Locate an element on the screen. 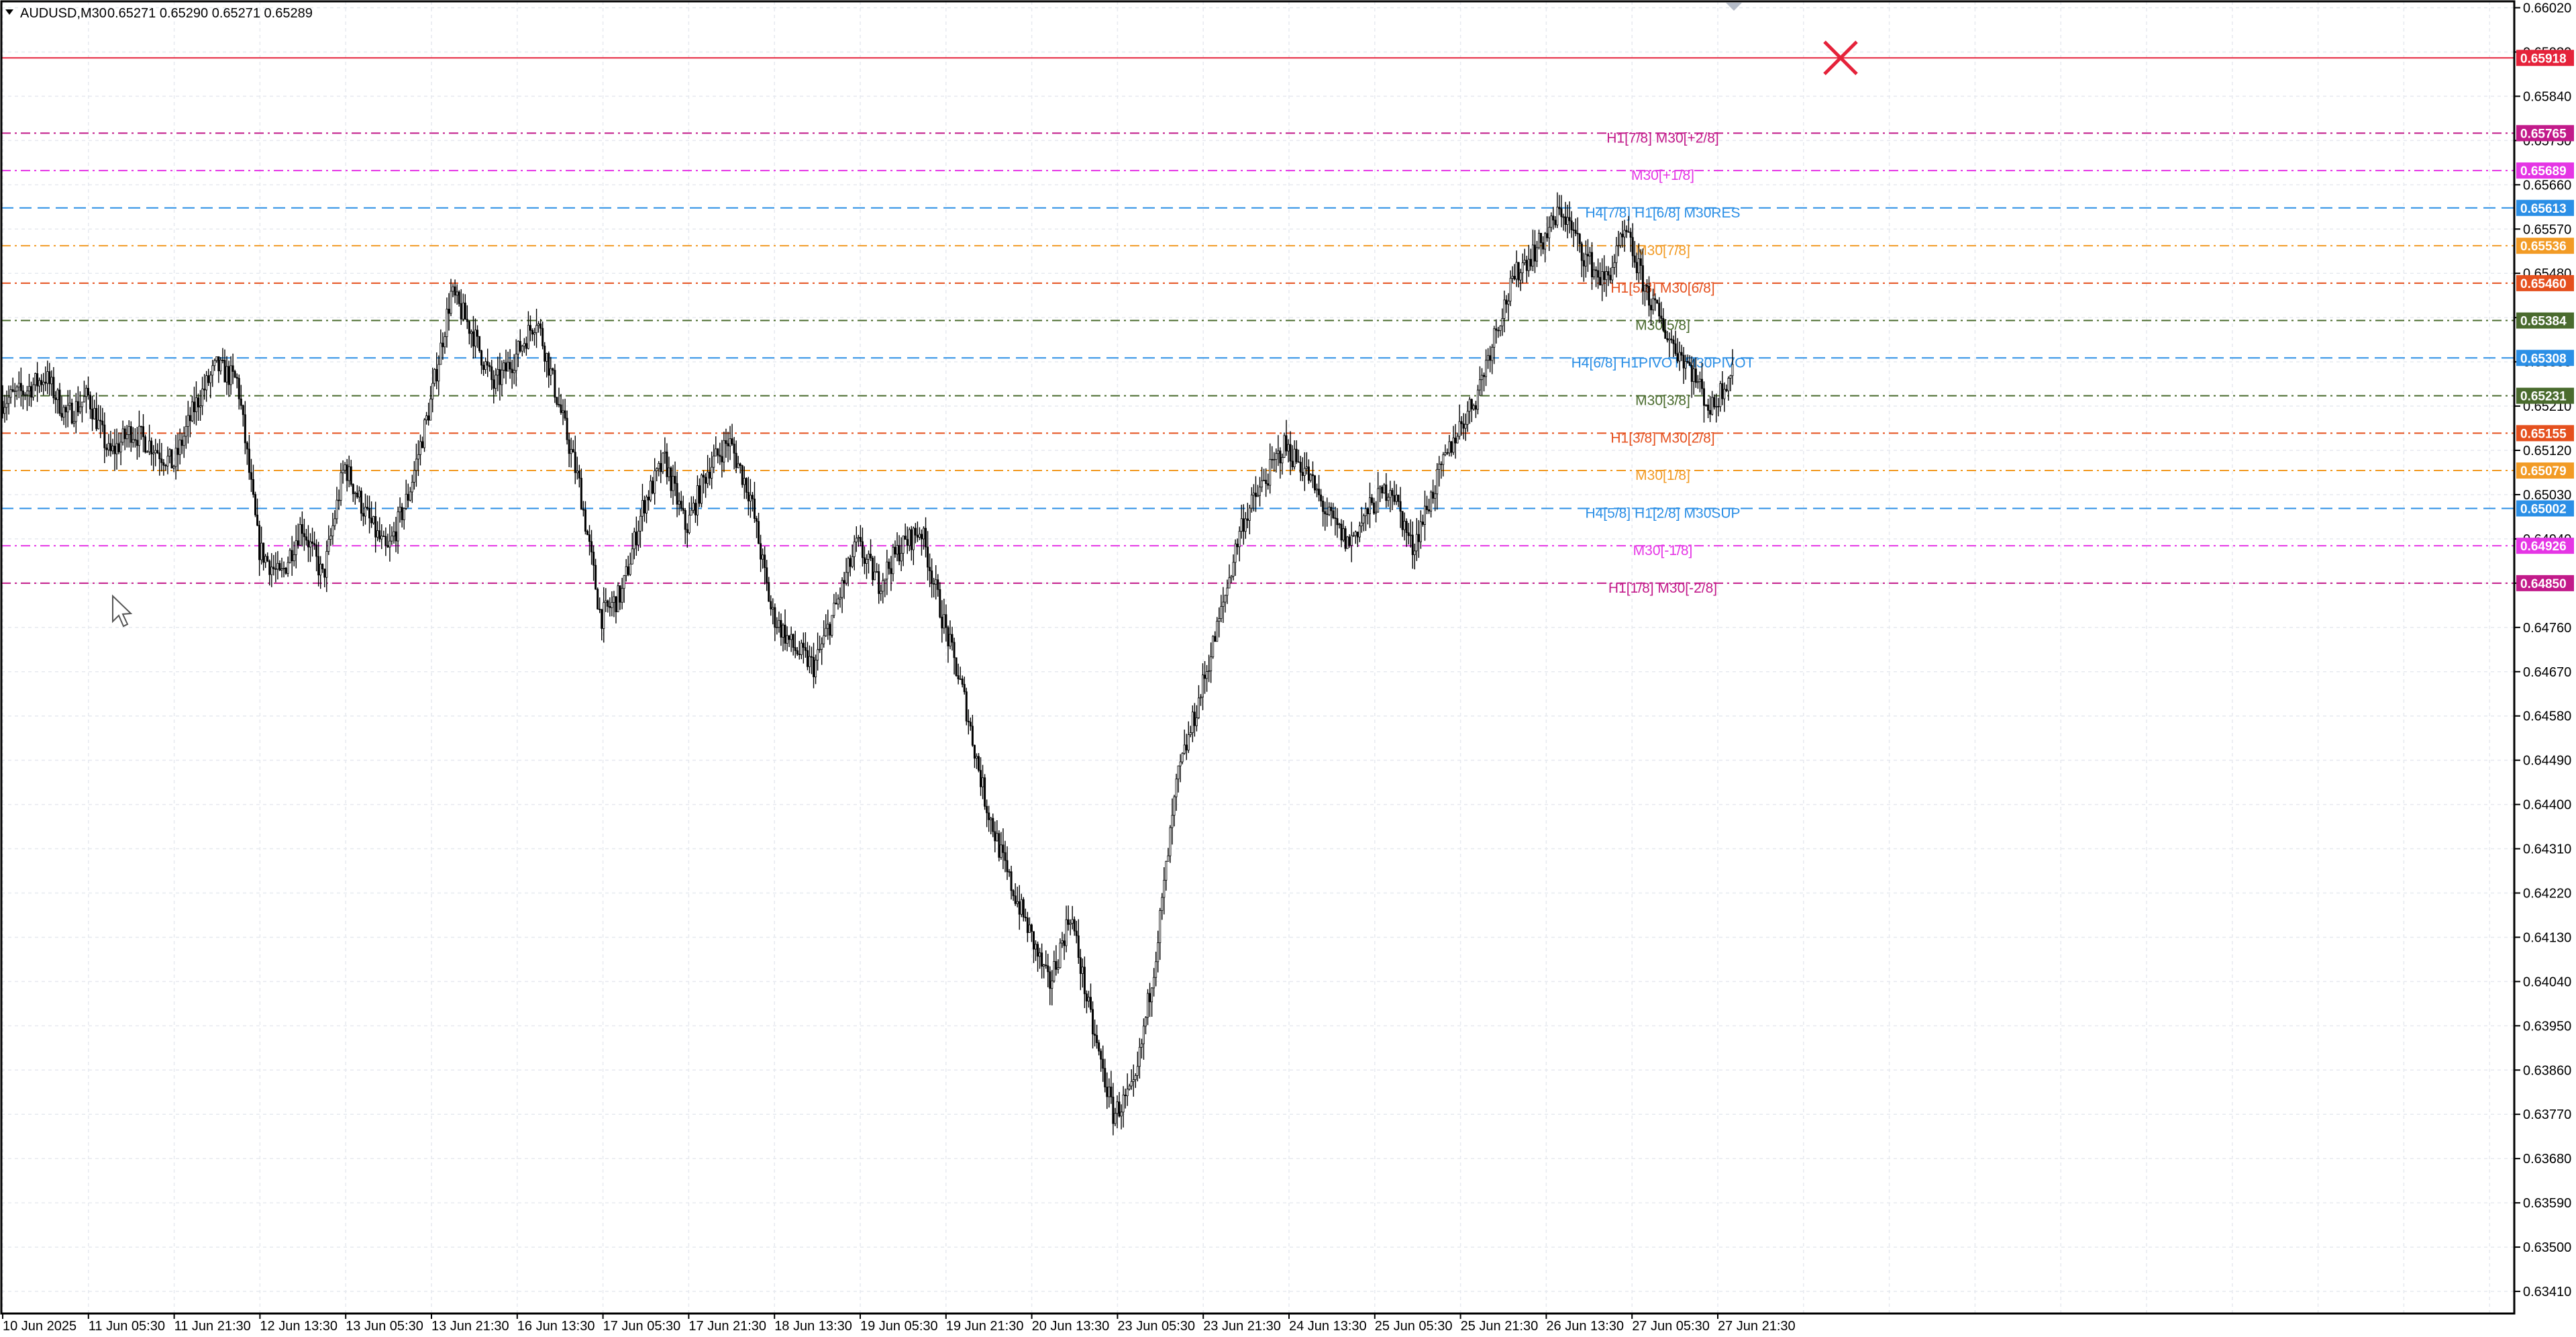 This screenshot has width=2576, height=1337. price-tick-label: 0.64670 is located at coordinates (2547, 672).